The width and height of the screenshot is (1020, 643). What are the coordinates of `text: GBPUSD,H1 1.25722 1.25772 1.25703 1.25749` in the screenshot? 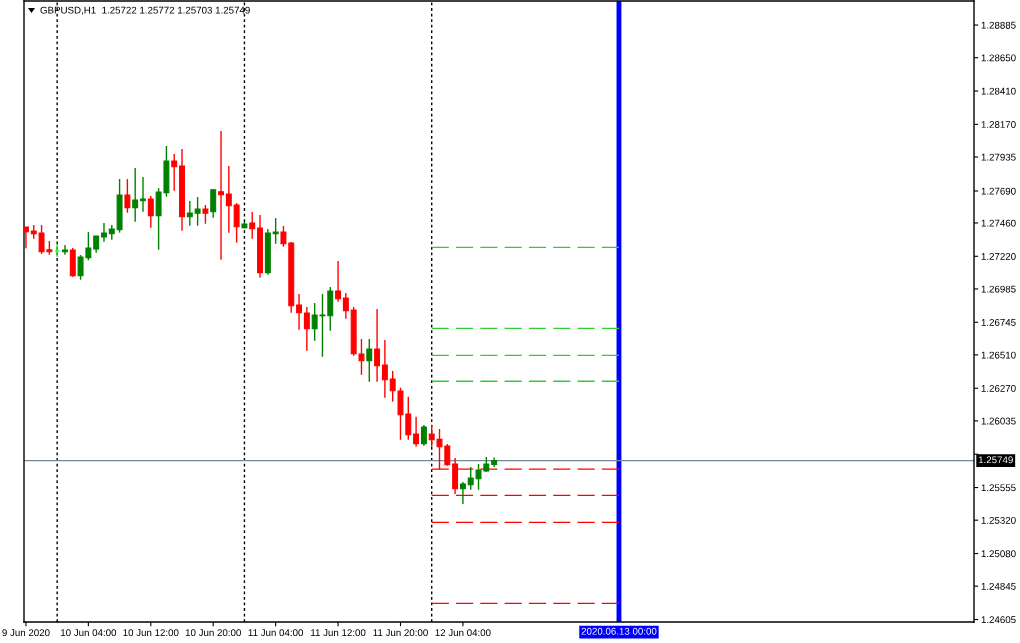 It's located at (145, 10).